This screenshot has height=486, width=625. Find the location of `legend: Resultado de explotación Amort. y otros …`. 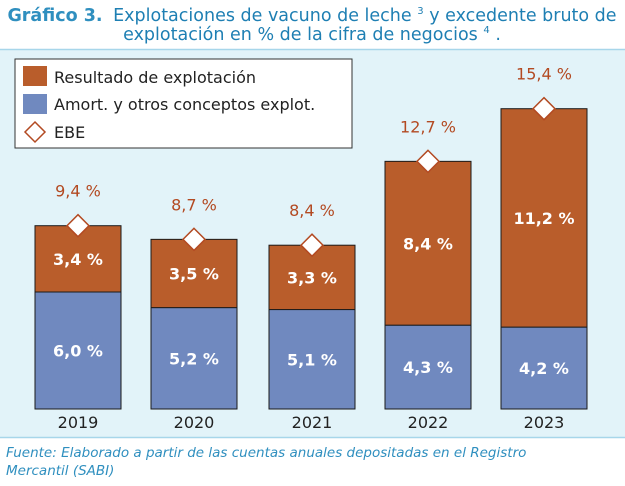

legend: Resultado de explotación Amort. y otros … is located at coordinates (183, 103).